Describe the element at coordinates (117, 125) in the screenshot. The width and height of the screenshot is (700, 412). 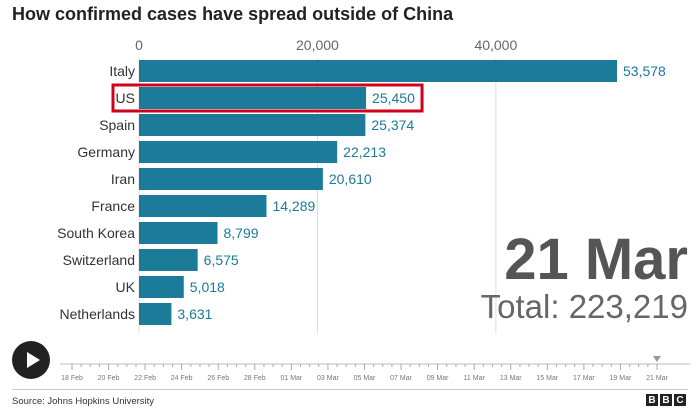
I see `category-label-2: Spain` at that location.